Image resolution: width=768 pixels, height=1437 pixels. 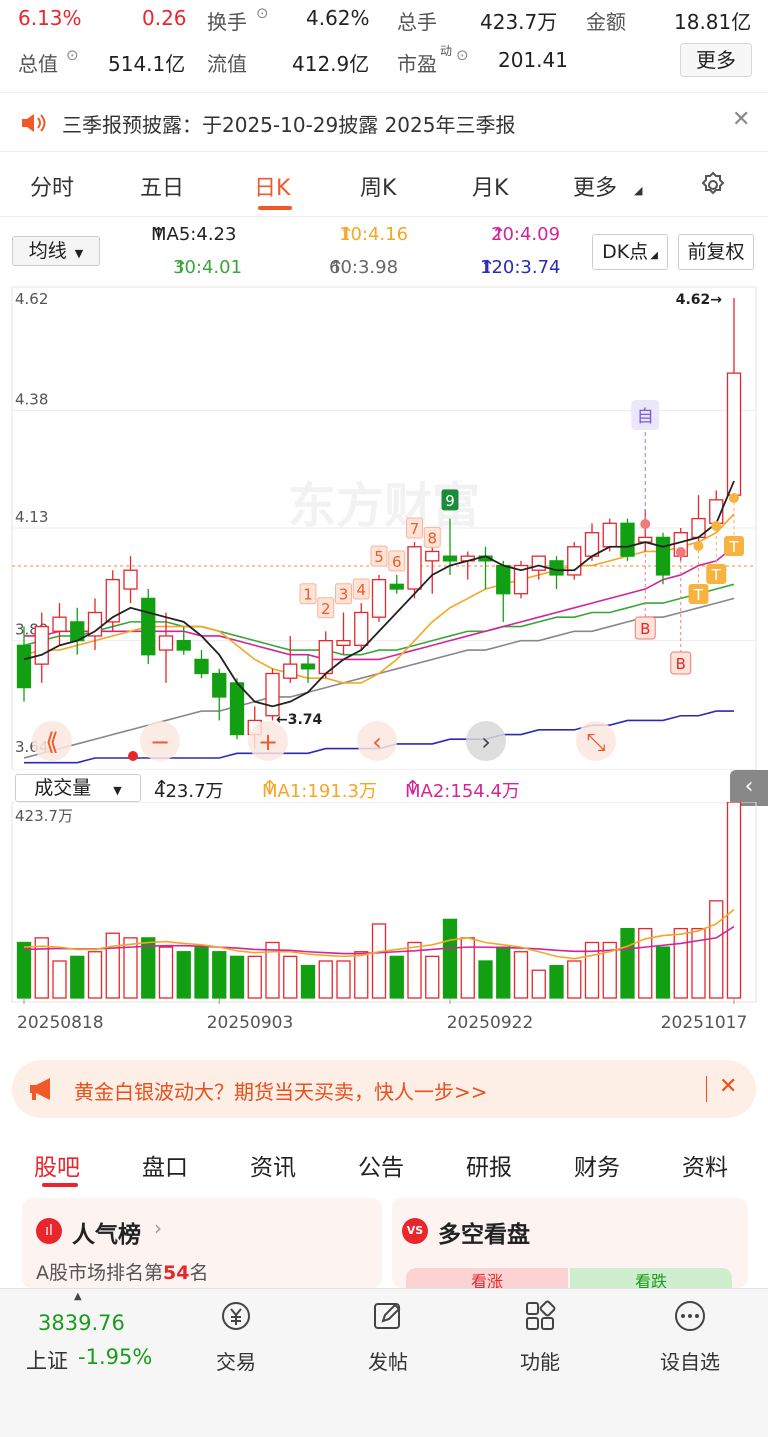 I want to click on nav-trade: 交易, so click(x=236, y=1332).